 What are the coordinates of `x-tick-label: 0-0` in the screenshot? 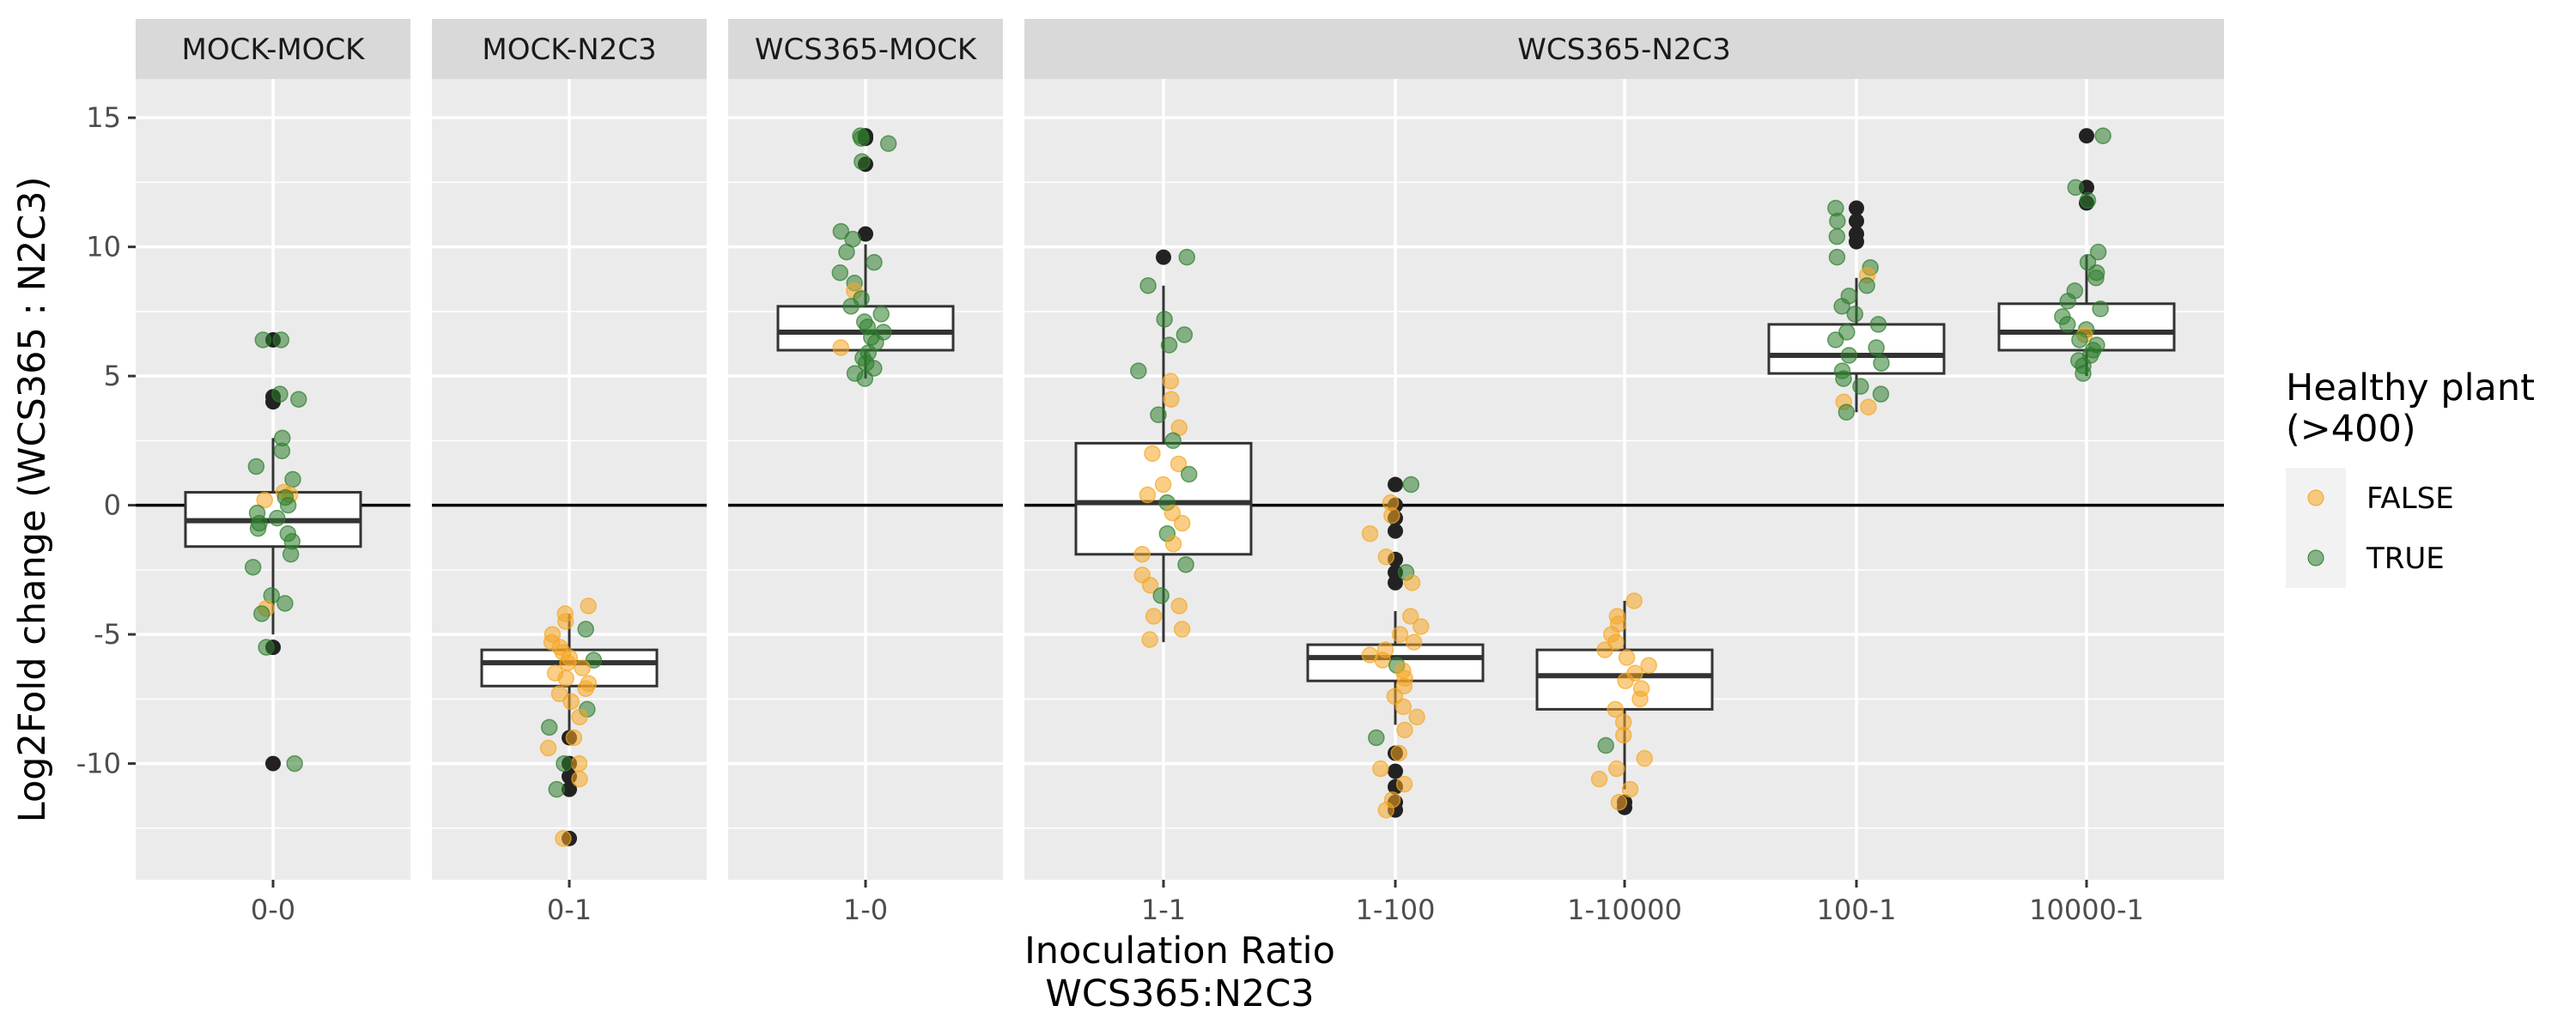 It's located at (273, 910).